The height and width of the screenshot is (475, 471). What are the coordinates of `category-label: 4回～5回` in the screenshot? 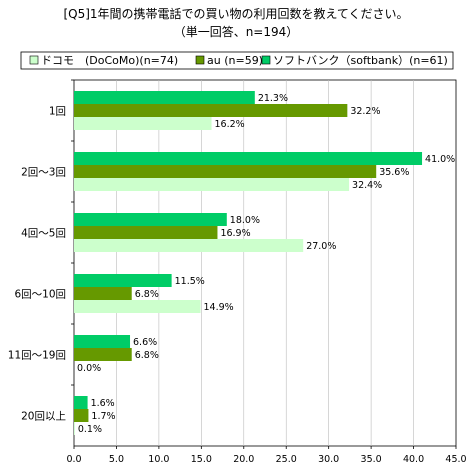 It's located at (43, 234).